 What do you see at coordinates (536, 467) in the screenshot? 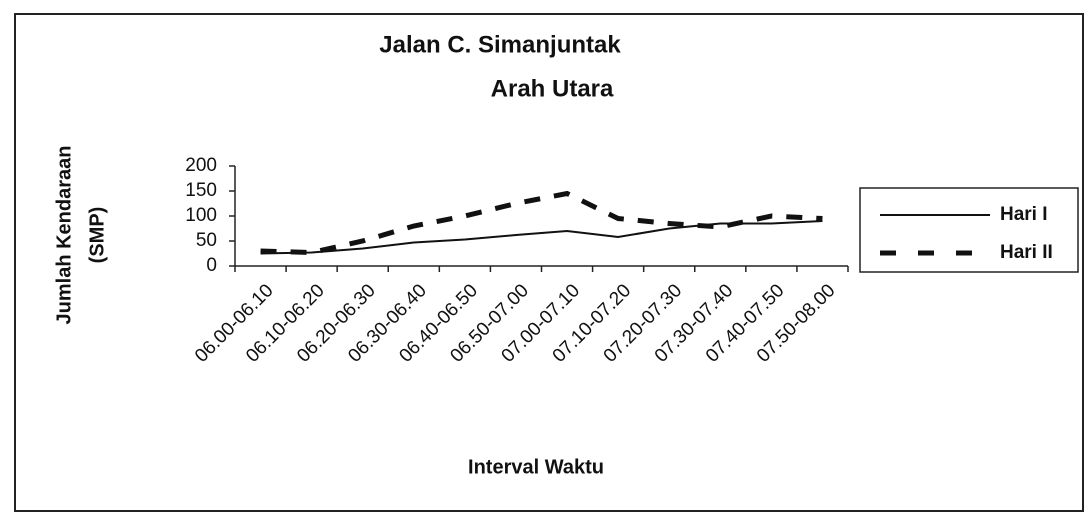
I see `x-axis-label: Interval Waktu` at bounding box center [536, 467].